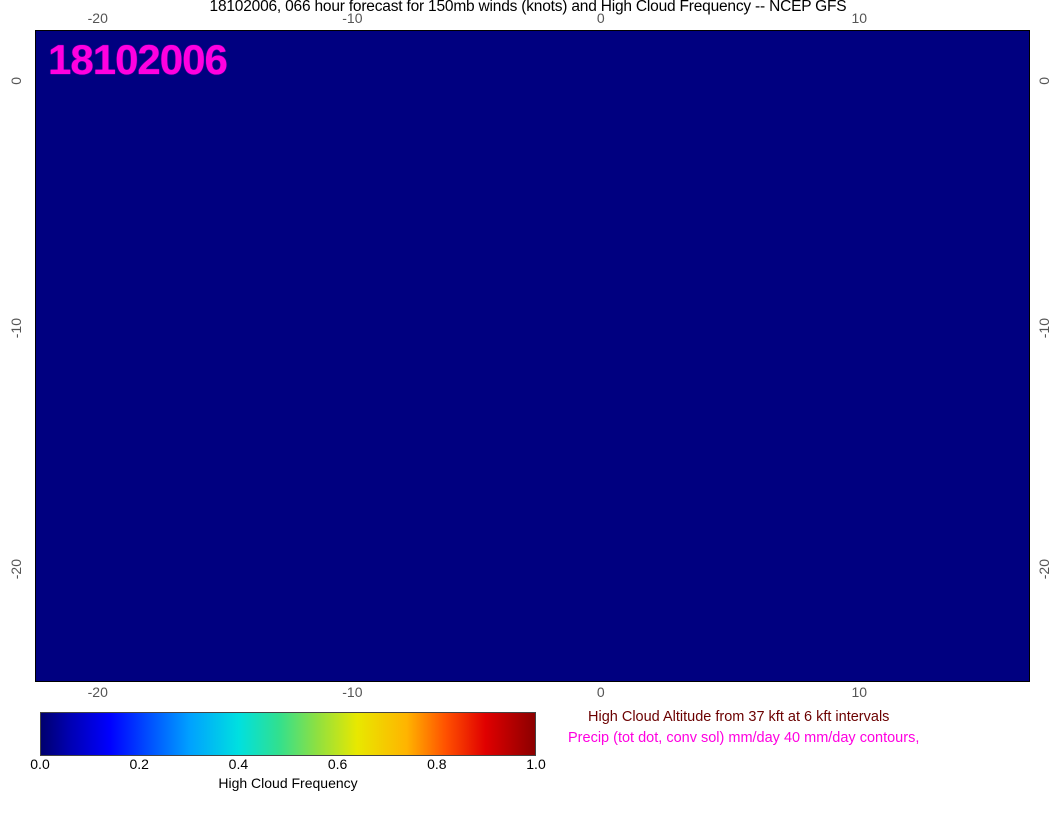 The width and height of the screenshot is (1056, 816). I want to click on colorbar-gradient, so click(288, 734).